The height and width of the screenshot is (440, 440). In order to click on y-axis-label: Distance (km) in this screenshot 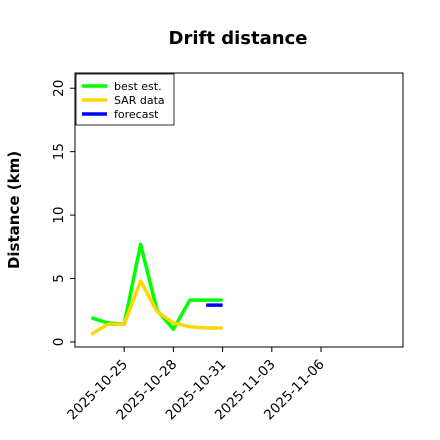, I will do `click(14, 210)`.